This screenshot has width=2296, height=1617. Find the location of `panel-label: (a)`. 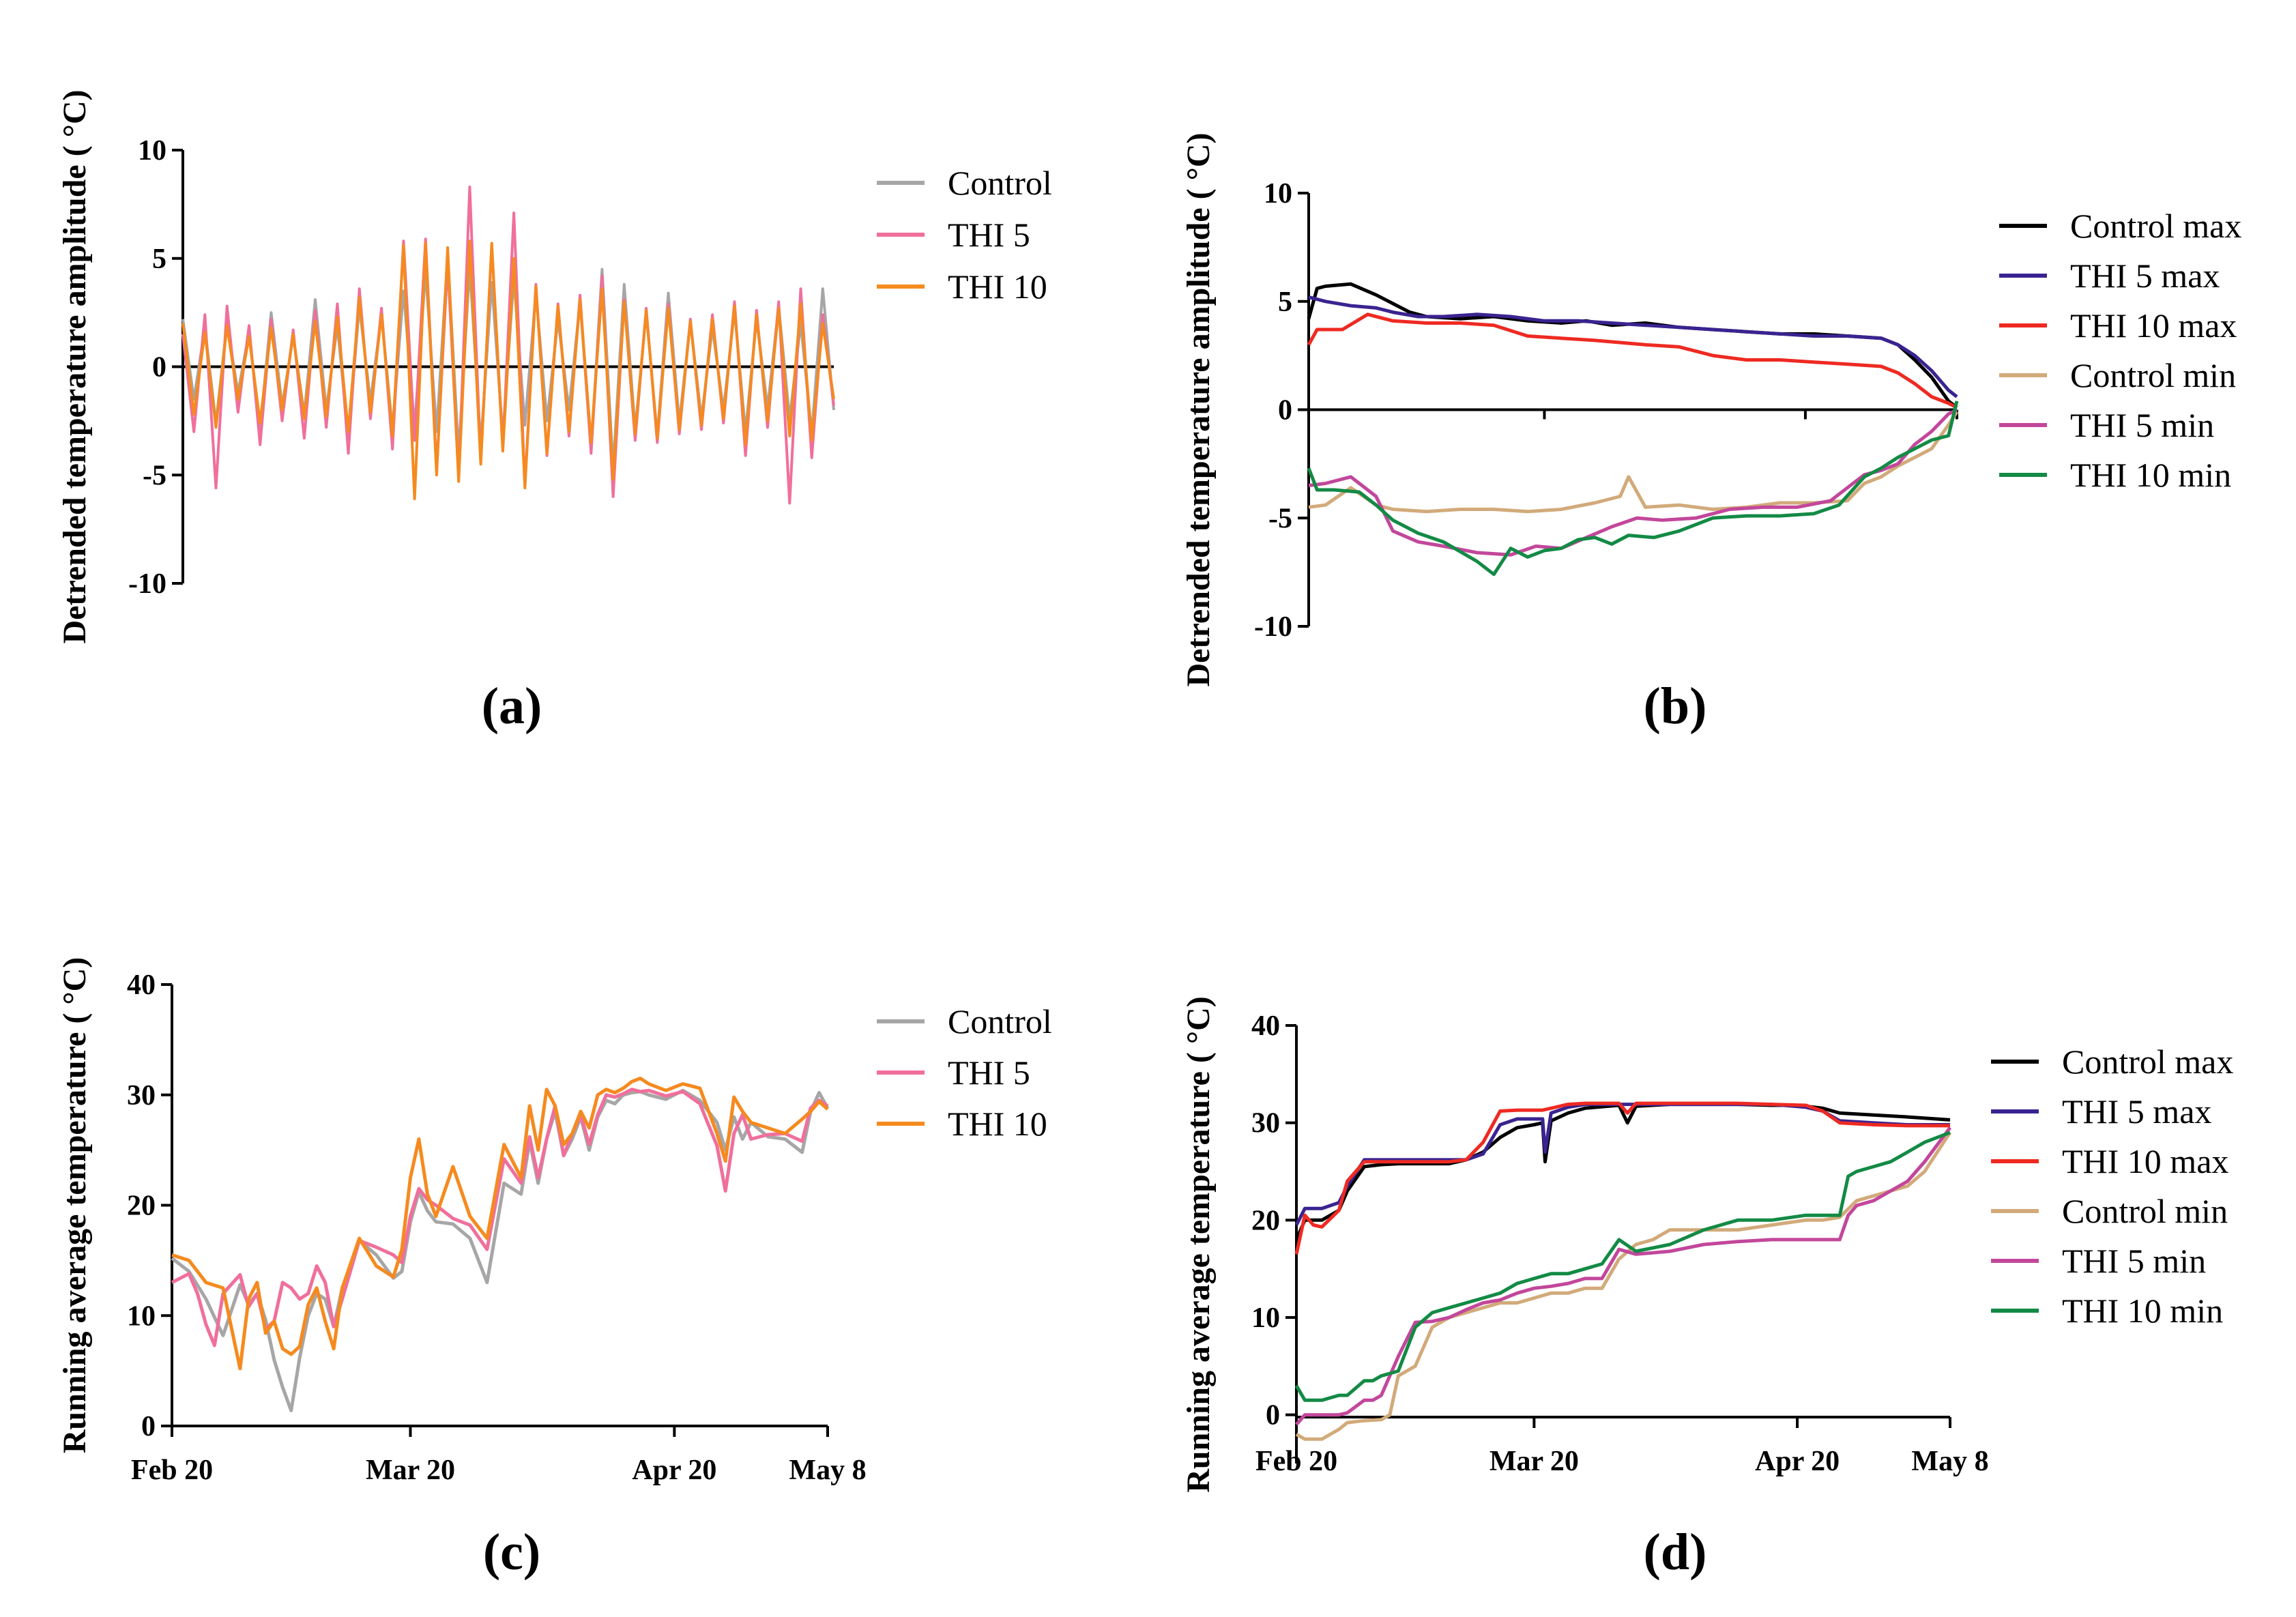

panel-label: (a) is located at coordinates (512, 706).